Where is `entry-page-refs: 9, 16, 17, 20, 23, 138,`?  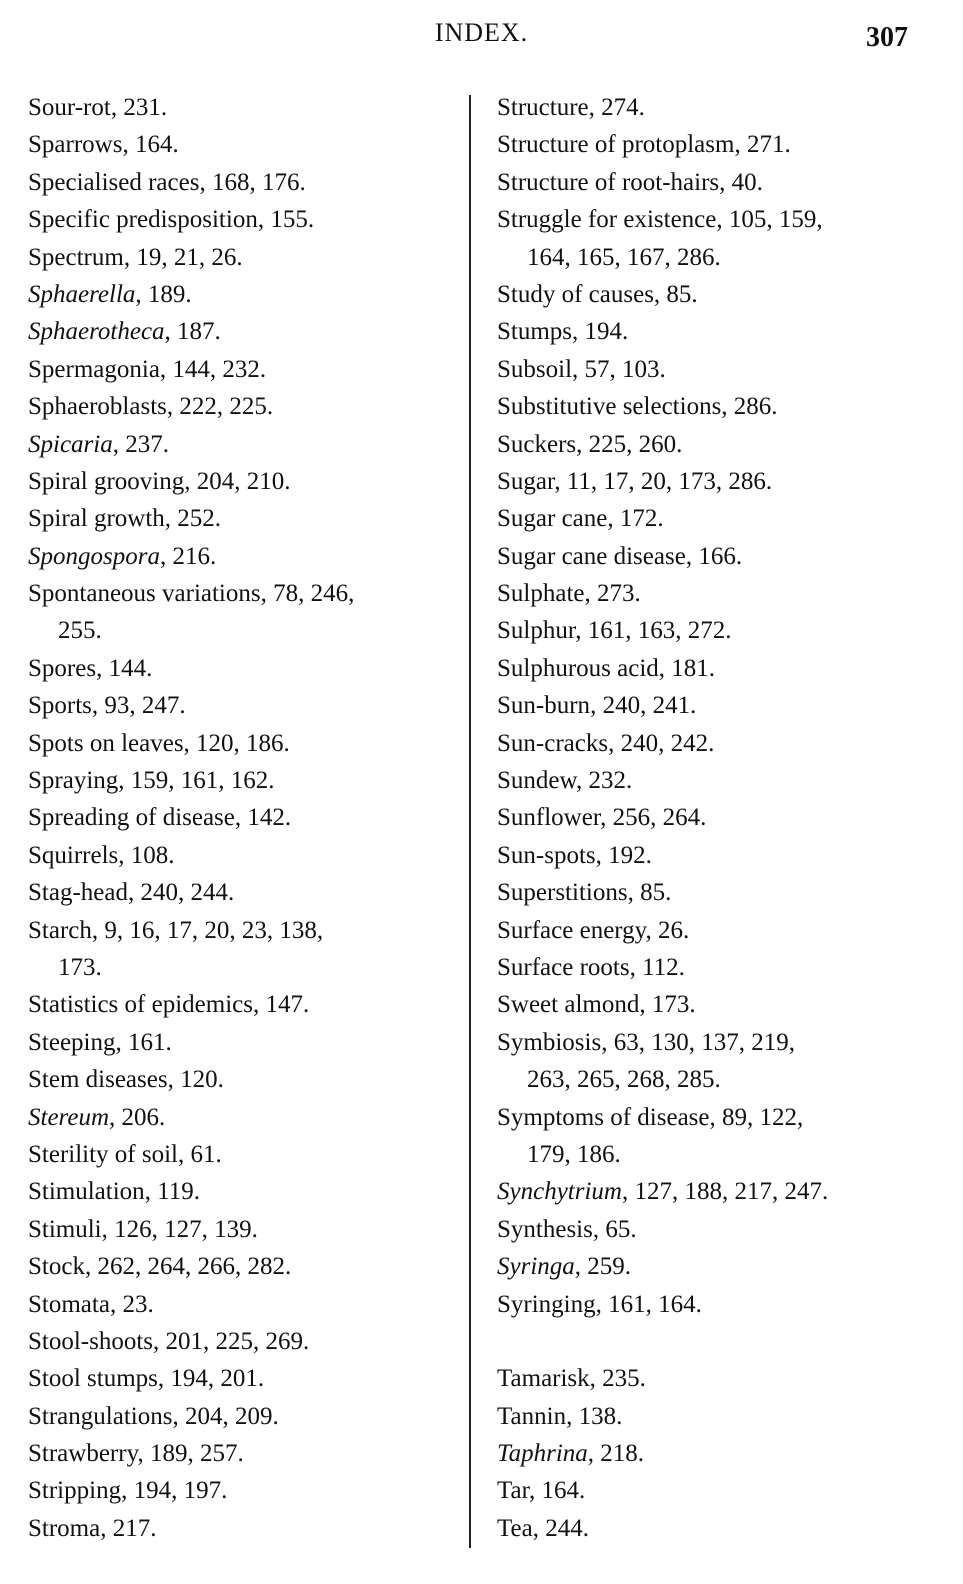
entry-page-refs: 9, 16, 17, 20, 23, 138, is located at coordinates (214, 930).